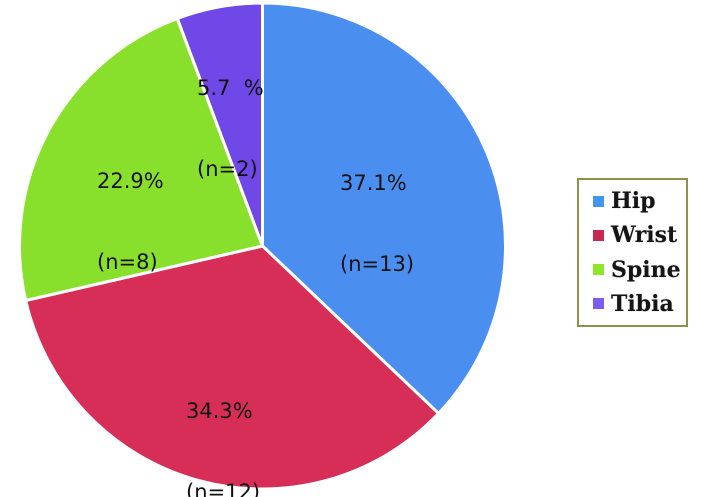  What do you see at coordinates (598, 304) in the screenshot?
I see `tibia-swatch` at bounding box center [598, 304].